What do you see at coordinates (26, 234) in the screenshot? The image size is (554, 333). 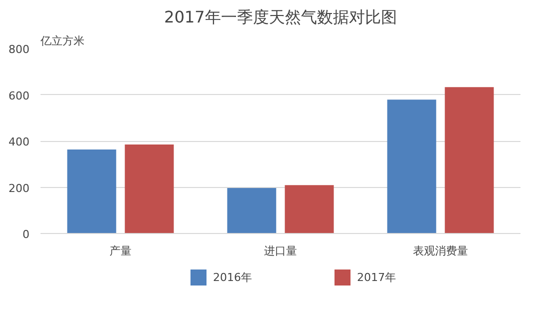 I see `y-tick-label: 0` at bounding box center [26, 234].